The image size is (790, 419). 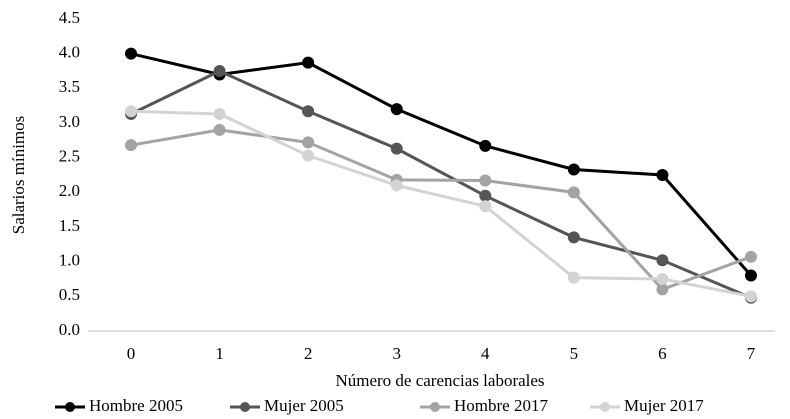 What do you see at coordinates (69, 17) in the screenshot?
I see `y-tick-label: 4.5` at bounding box center [69, 17].